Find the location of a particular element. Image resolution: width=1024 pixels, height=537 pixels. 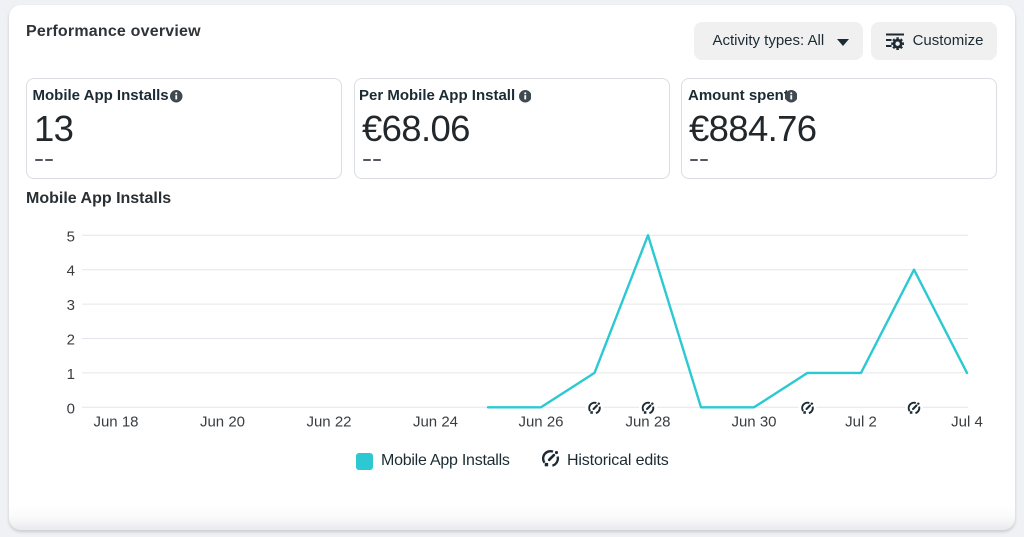

svg-text: Jun 24 is located at coordinates (435, 422).